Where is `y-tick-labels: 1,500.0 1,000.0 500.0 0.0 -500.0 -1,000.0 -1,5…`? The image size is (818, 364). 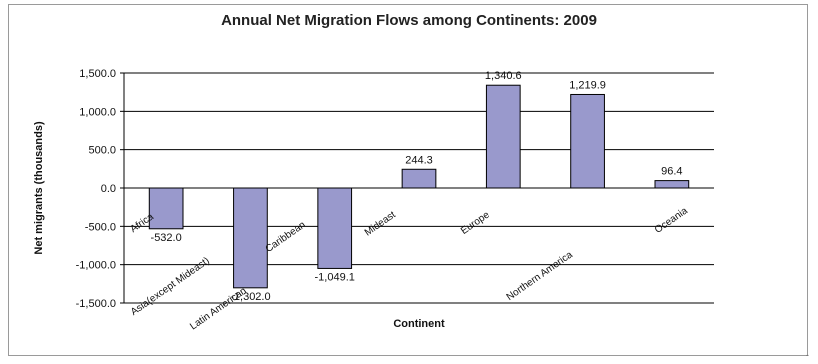 y-tick-labels: 1,500.0 1,000.0 500.0 0.0 -500.0 -1,000.0 -1,5… is located at coordinates (96, 189).